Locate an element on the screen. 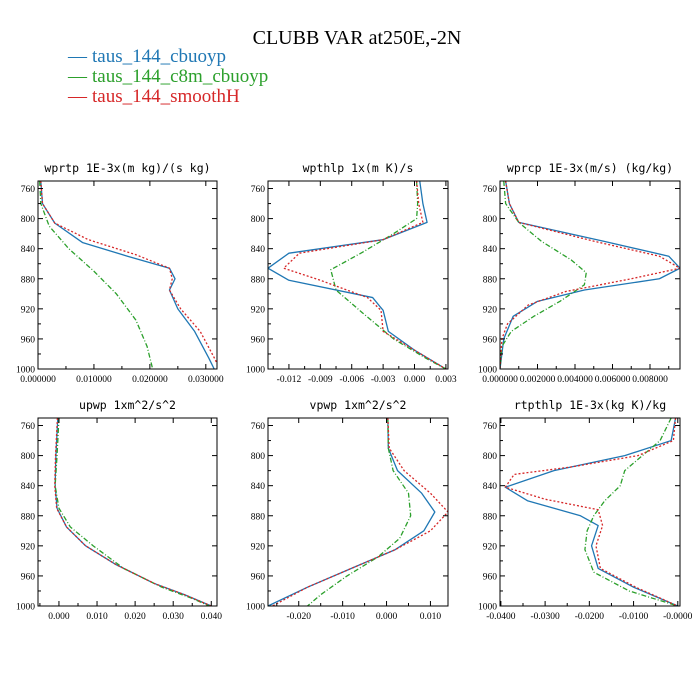 Image resolution: width=700 pixels, height=700 pixels. legend-dash-2: — is located at coordinates (77, 76).